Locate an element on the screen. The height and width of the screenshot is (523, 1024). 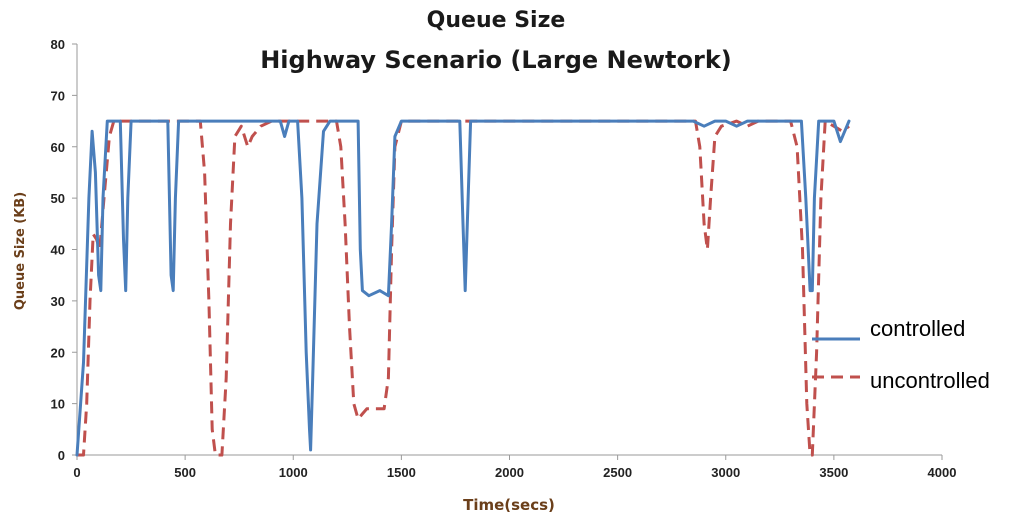
y-tick-label: 80 is located at coordinates (58, 44).